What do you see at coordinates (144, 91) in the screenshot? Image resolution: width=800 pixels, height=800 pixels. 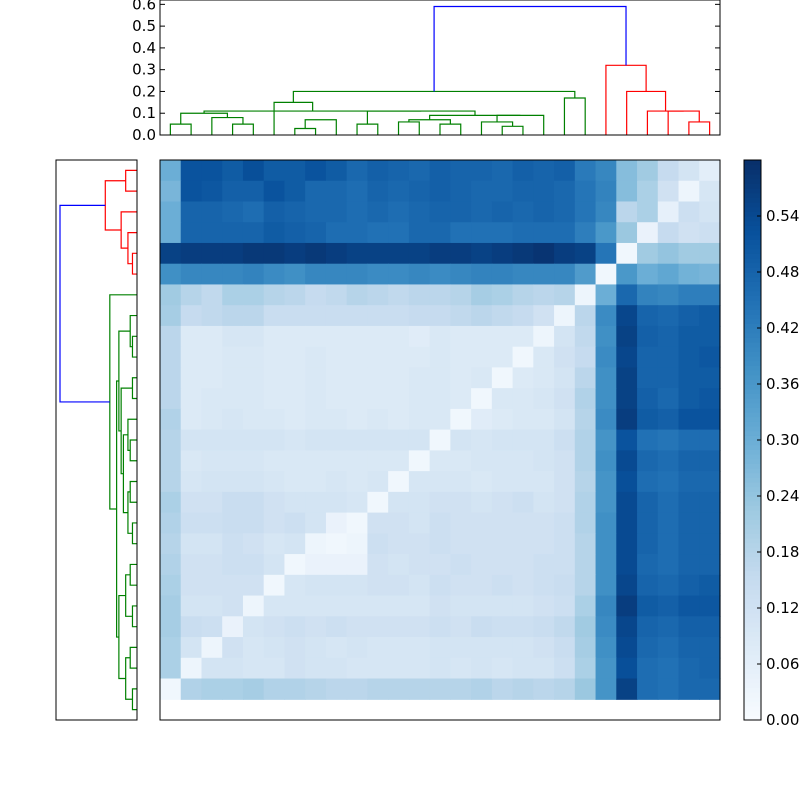 I see `y-tick-label: 0.2` at bounding box center [144, 91].